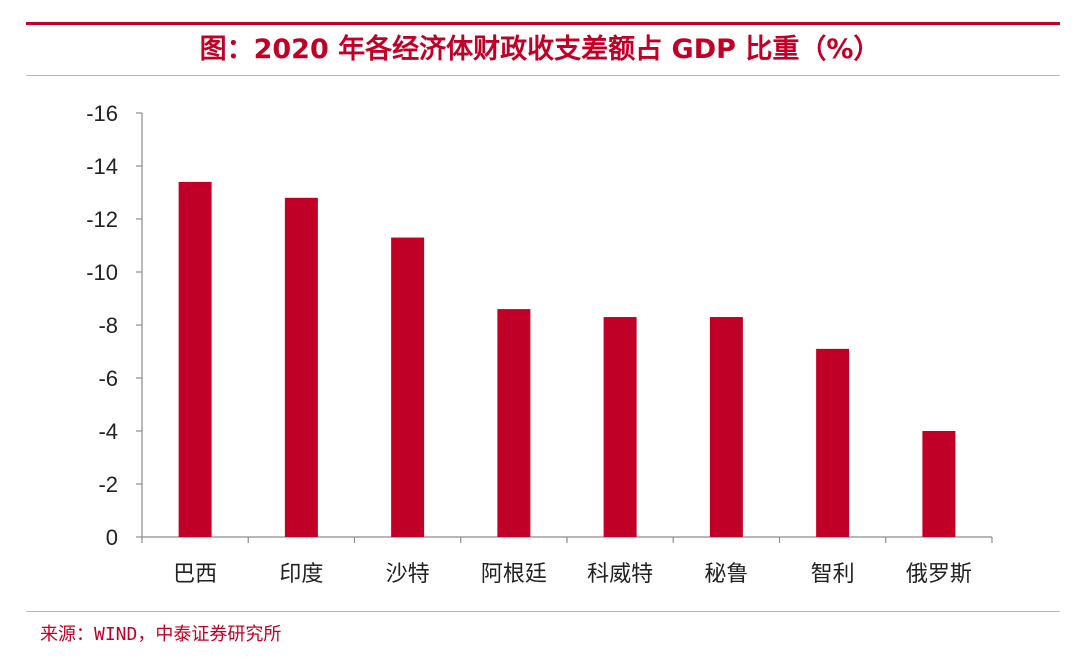 This screenshot has width=1080, height=657. I want to click on y-tick-label: -10, so click(102, 272).